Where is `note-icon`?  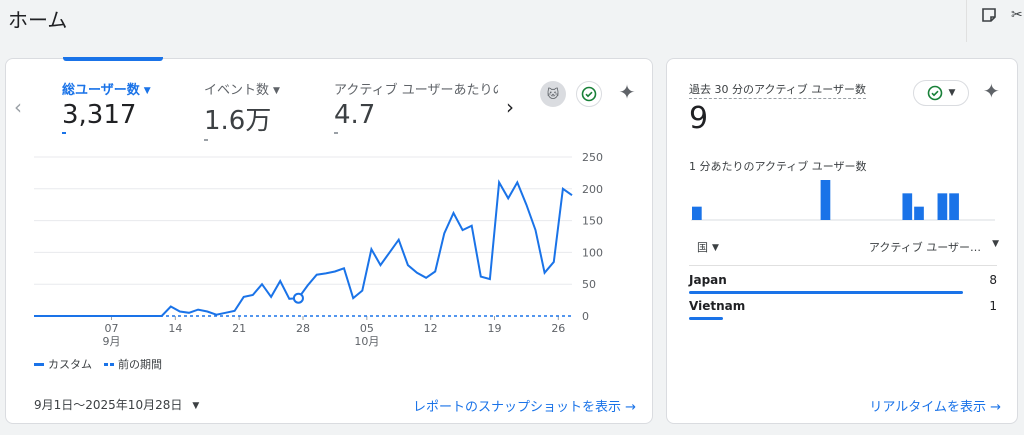
note-icon is located at coordinates (989, 15).